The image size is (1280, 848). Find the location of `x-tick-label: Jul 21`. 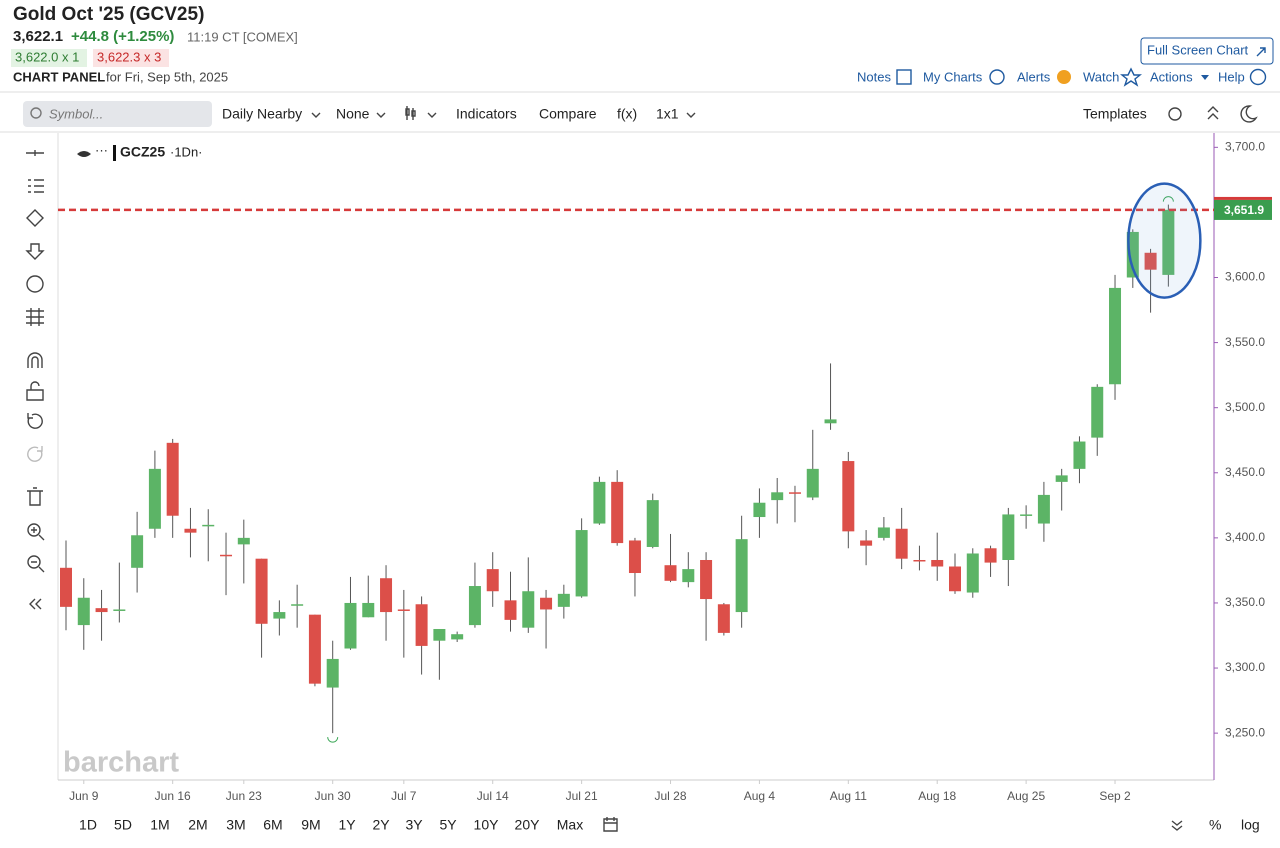

x-tick-label: Jul 21 is located at coordinates (582, 796).